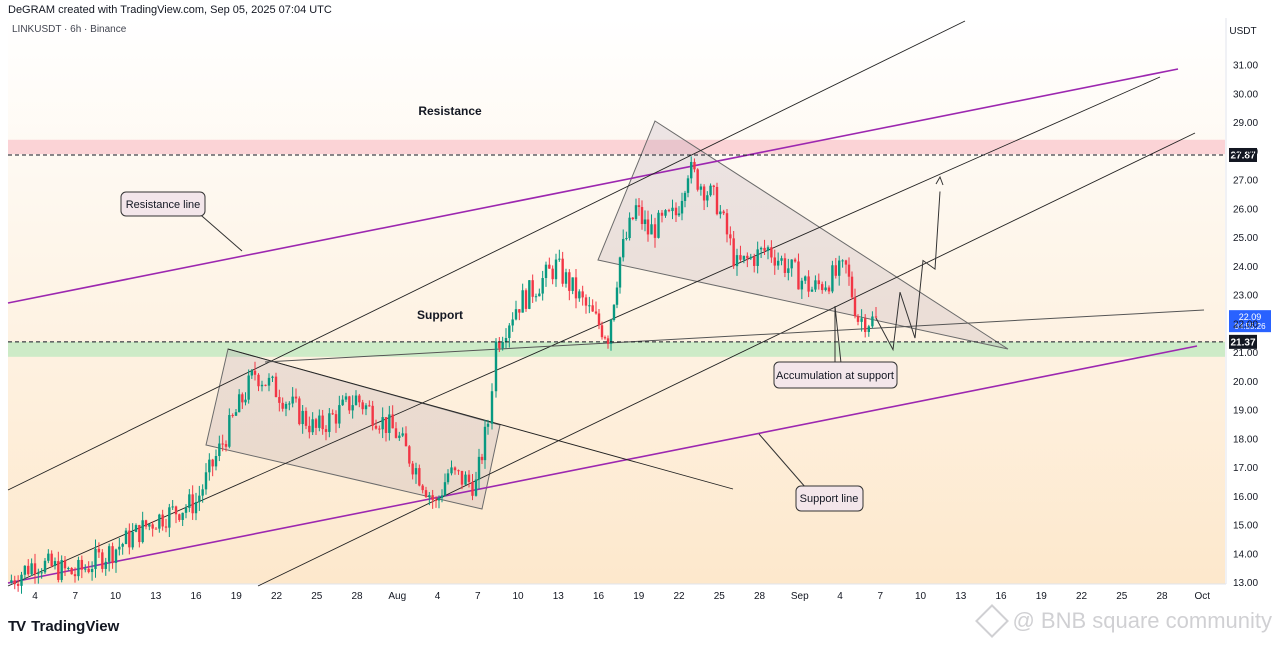  Describe the element at coordinates (1245, 468) in the screenshot. I see `price-tick-label: 17.00` at that location.